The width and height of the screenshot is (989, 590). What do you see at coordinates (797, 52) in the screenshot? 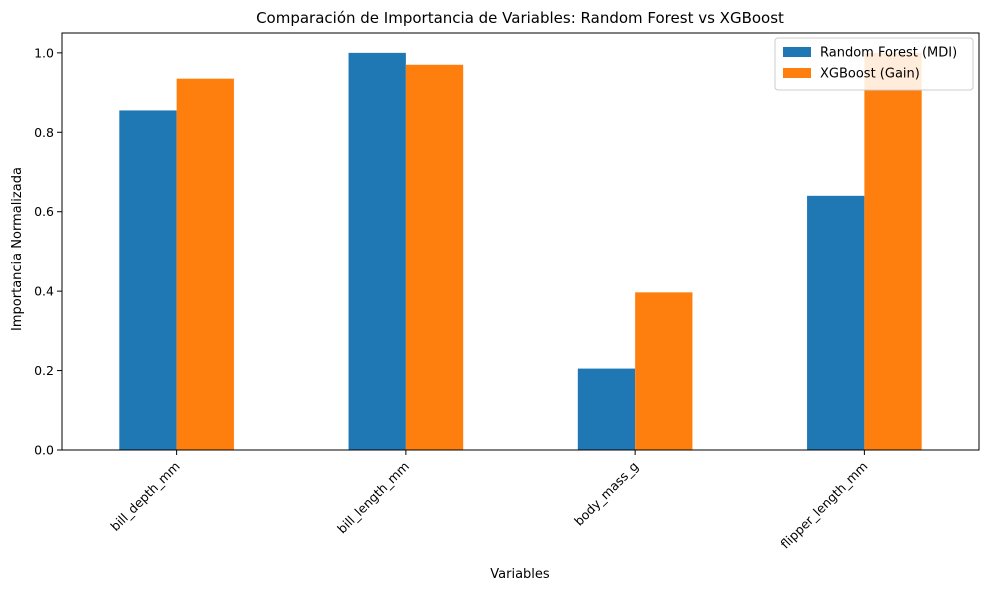
I see `legend-swatch-random-forest` at bounding box center [797, 52].